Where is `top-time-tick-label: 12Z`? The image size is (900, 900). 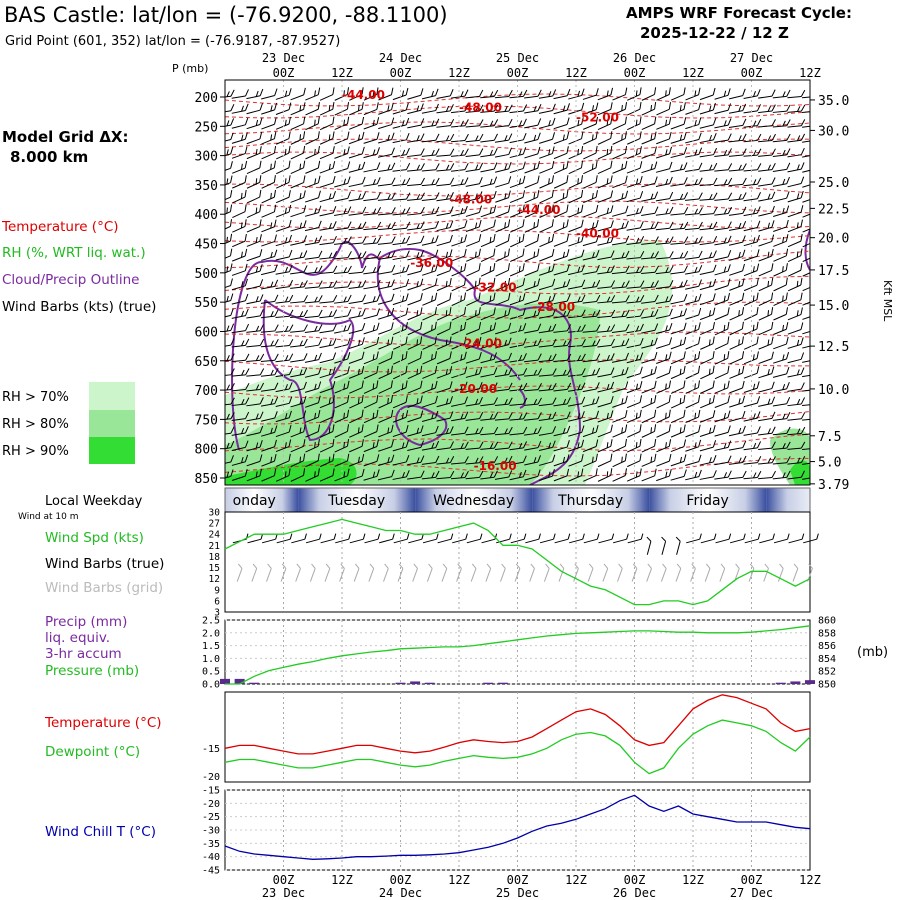
top-time-tick-label: 12Z is located at coordinates (459, 73).